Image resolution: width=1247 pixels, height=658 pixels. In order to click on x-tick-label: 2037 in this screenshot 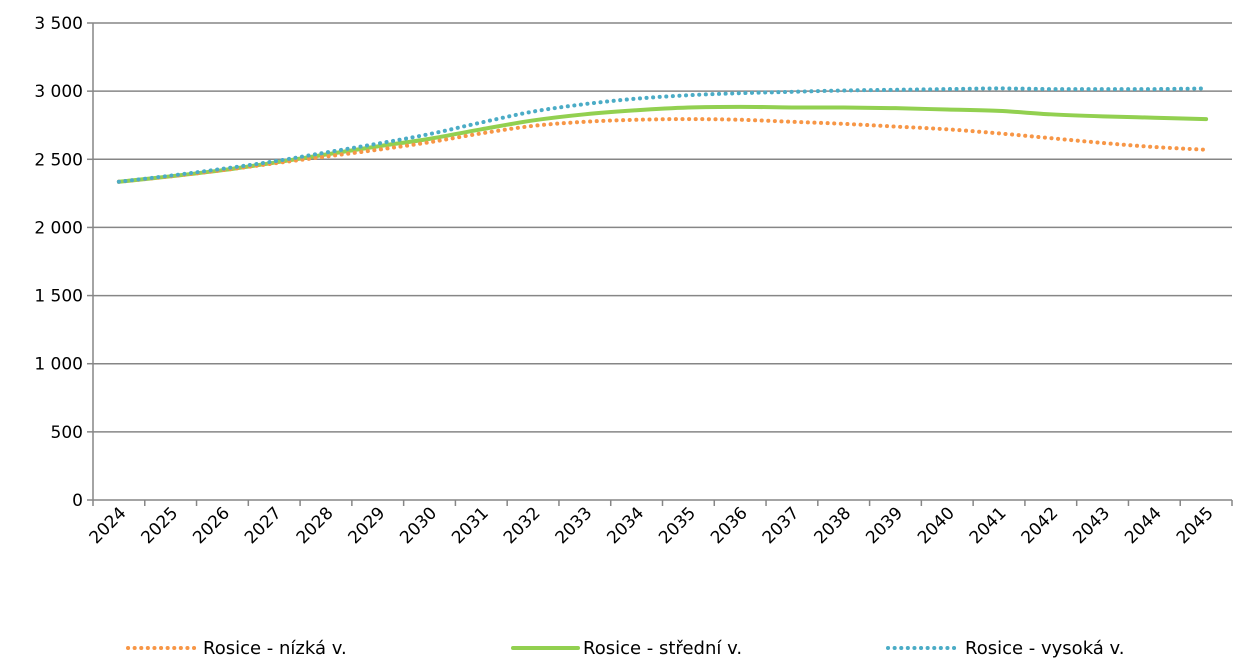, I will do `click(781, 525)`.